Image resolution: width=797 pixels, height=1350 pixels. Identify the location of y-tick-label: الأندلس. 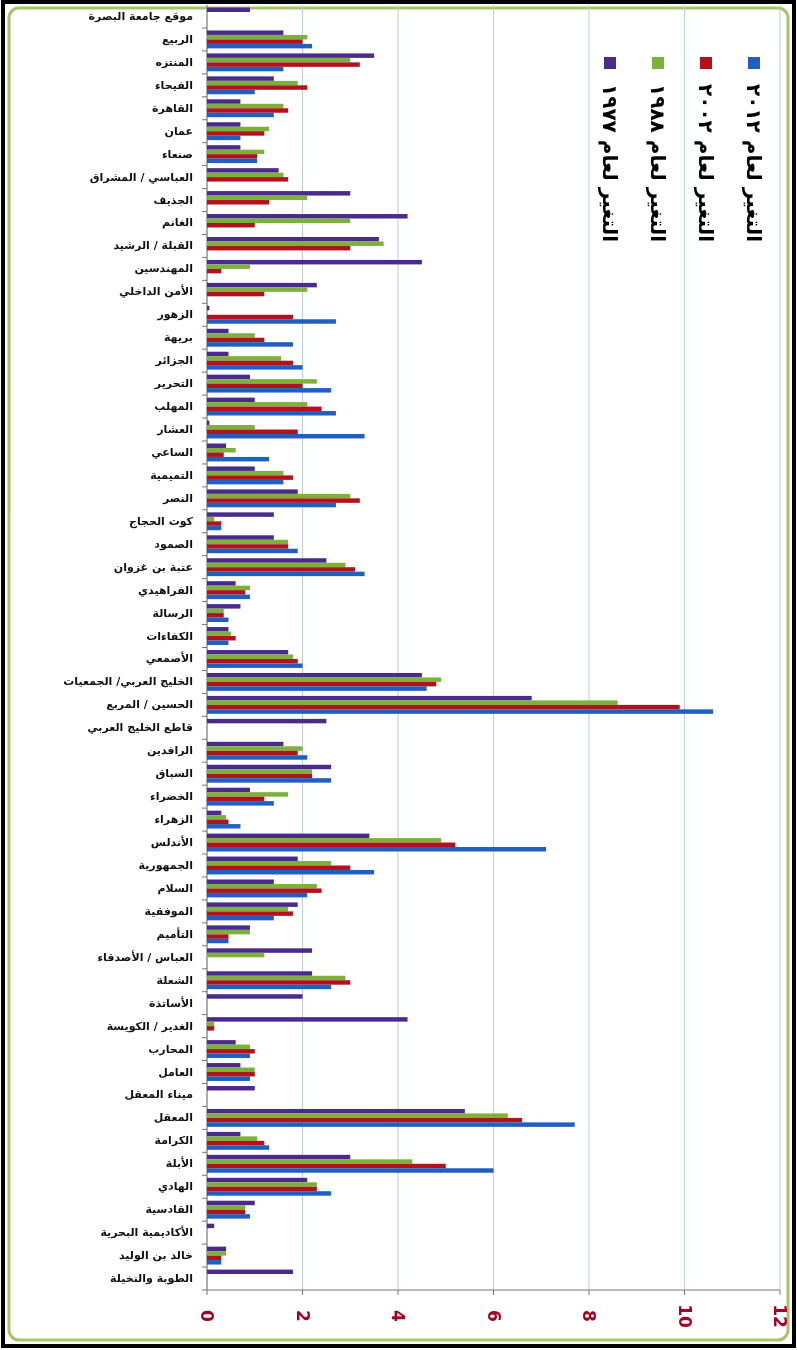
(171, 842).